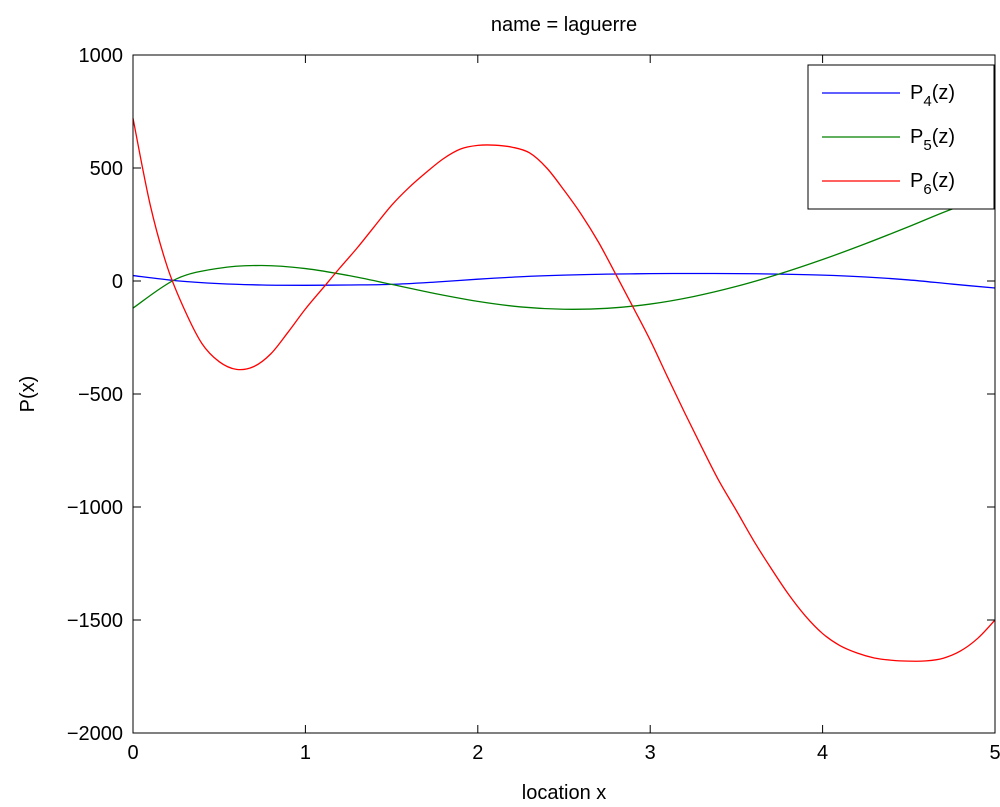 This screenshot has height=807, width=1000. What do you see at coordinates (932, 96) in the screenshot?
I see `legend-label: P4(z)` at bounding box center [932, 96].